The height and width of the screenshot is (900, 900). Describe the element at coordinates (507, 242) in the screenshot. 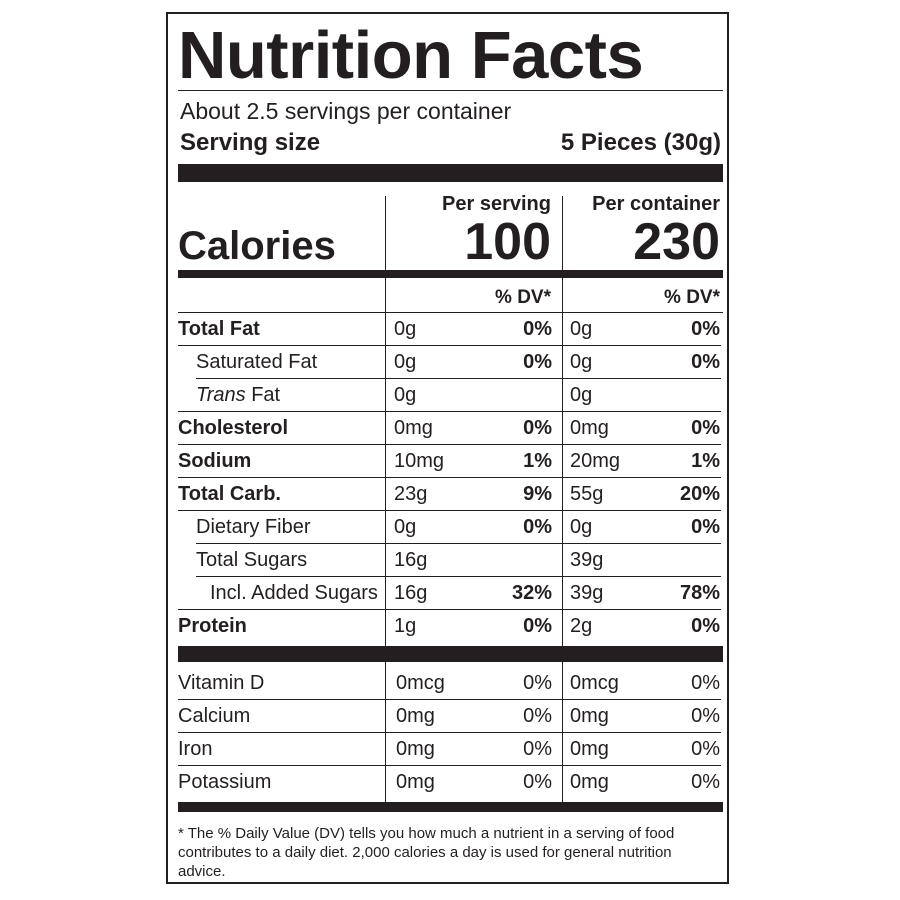

I see `calories-per-serving: 100` at that location.